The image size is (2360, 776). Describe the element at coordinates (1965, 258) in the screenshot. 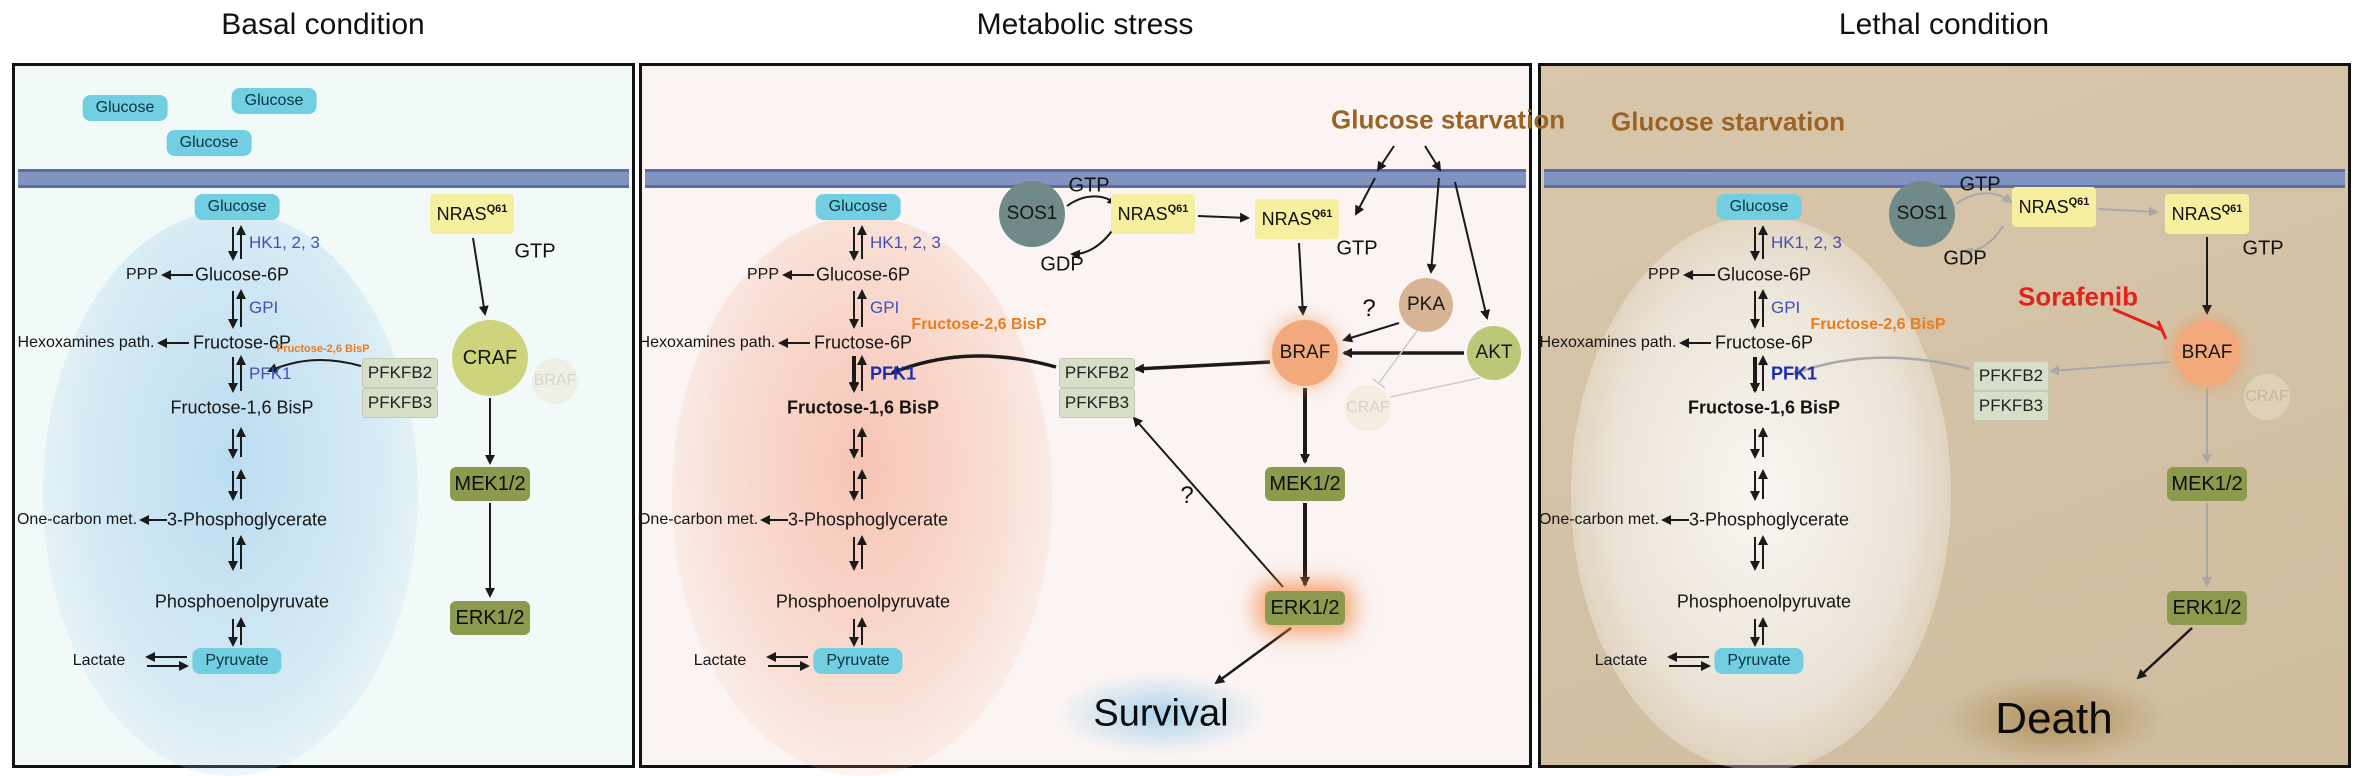

I see `gdp-label: GDP` at that location.